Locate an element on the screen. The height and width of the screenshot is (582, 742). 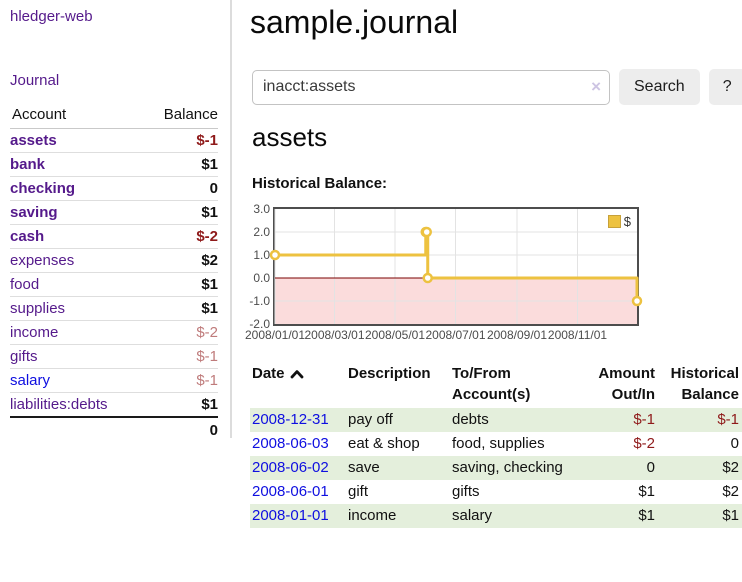
transaction-date-link: 2008-06-03 is located at coordinates (290, 443).